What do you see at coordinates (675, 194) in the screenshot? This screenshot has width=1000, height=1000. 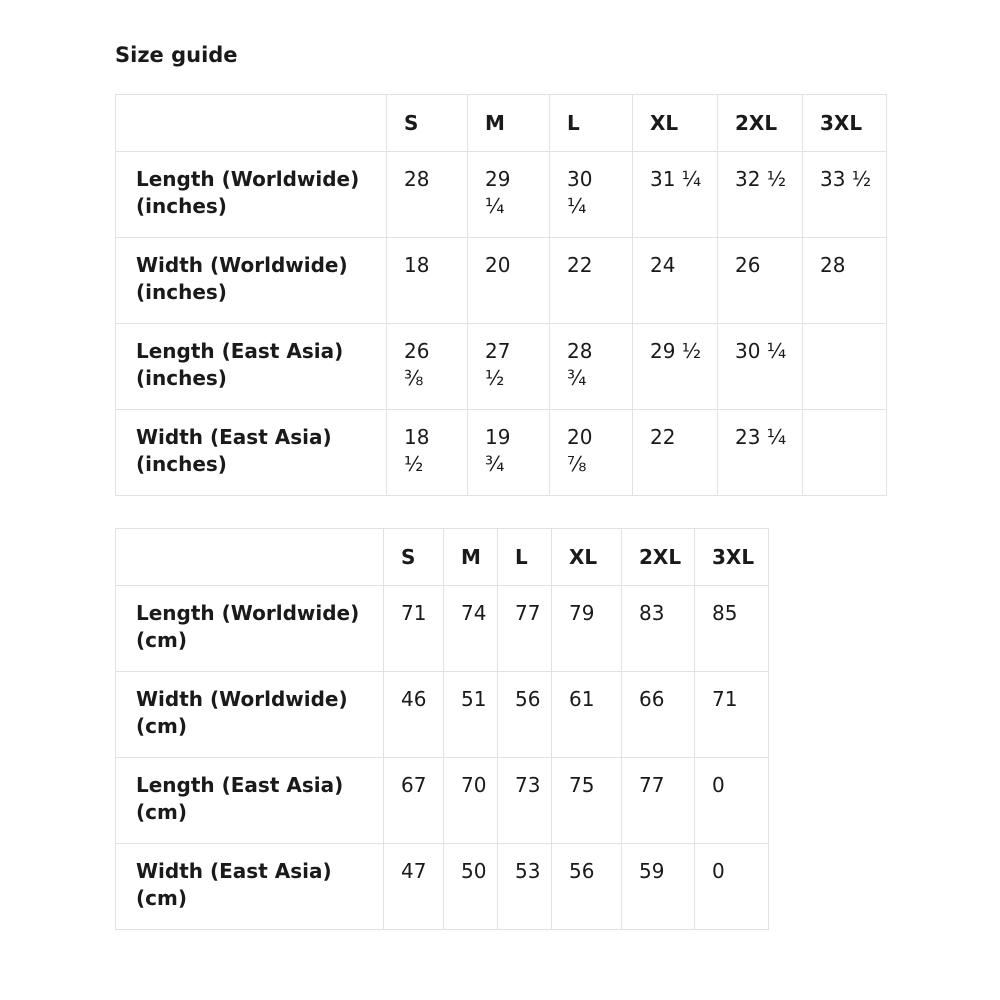 I see `value-cell: 31 ¼` at bounding box center [675, 194].